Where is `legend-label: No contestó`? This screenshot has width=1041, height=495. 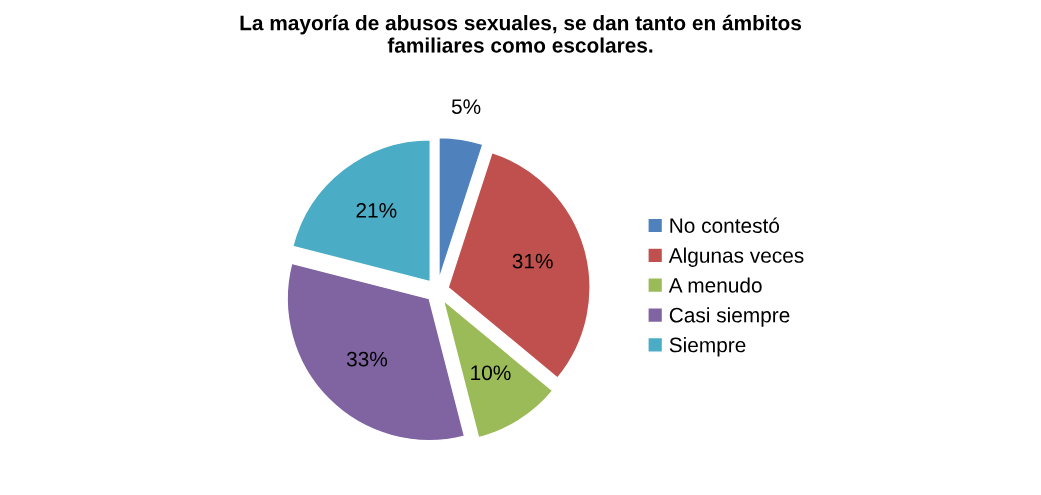
legend-label: No contestó is located at coordinates (725, 225).